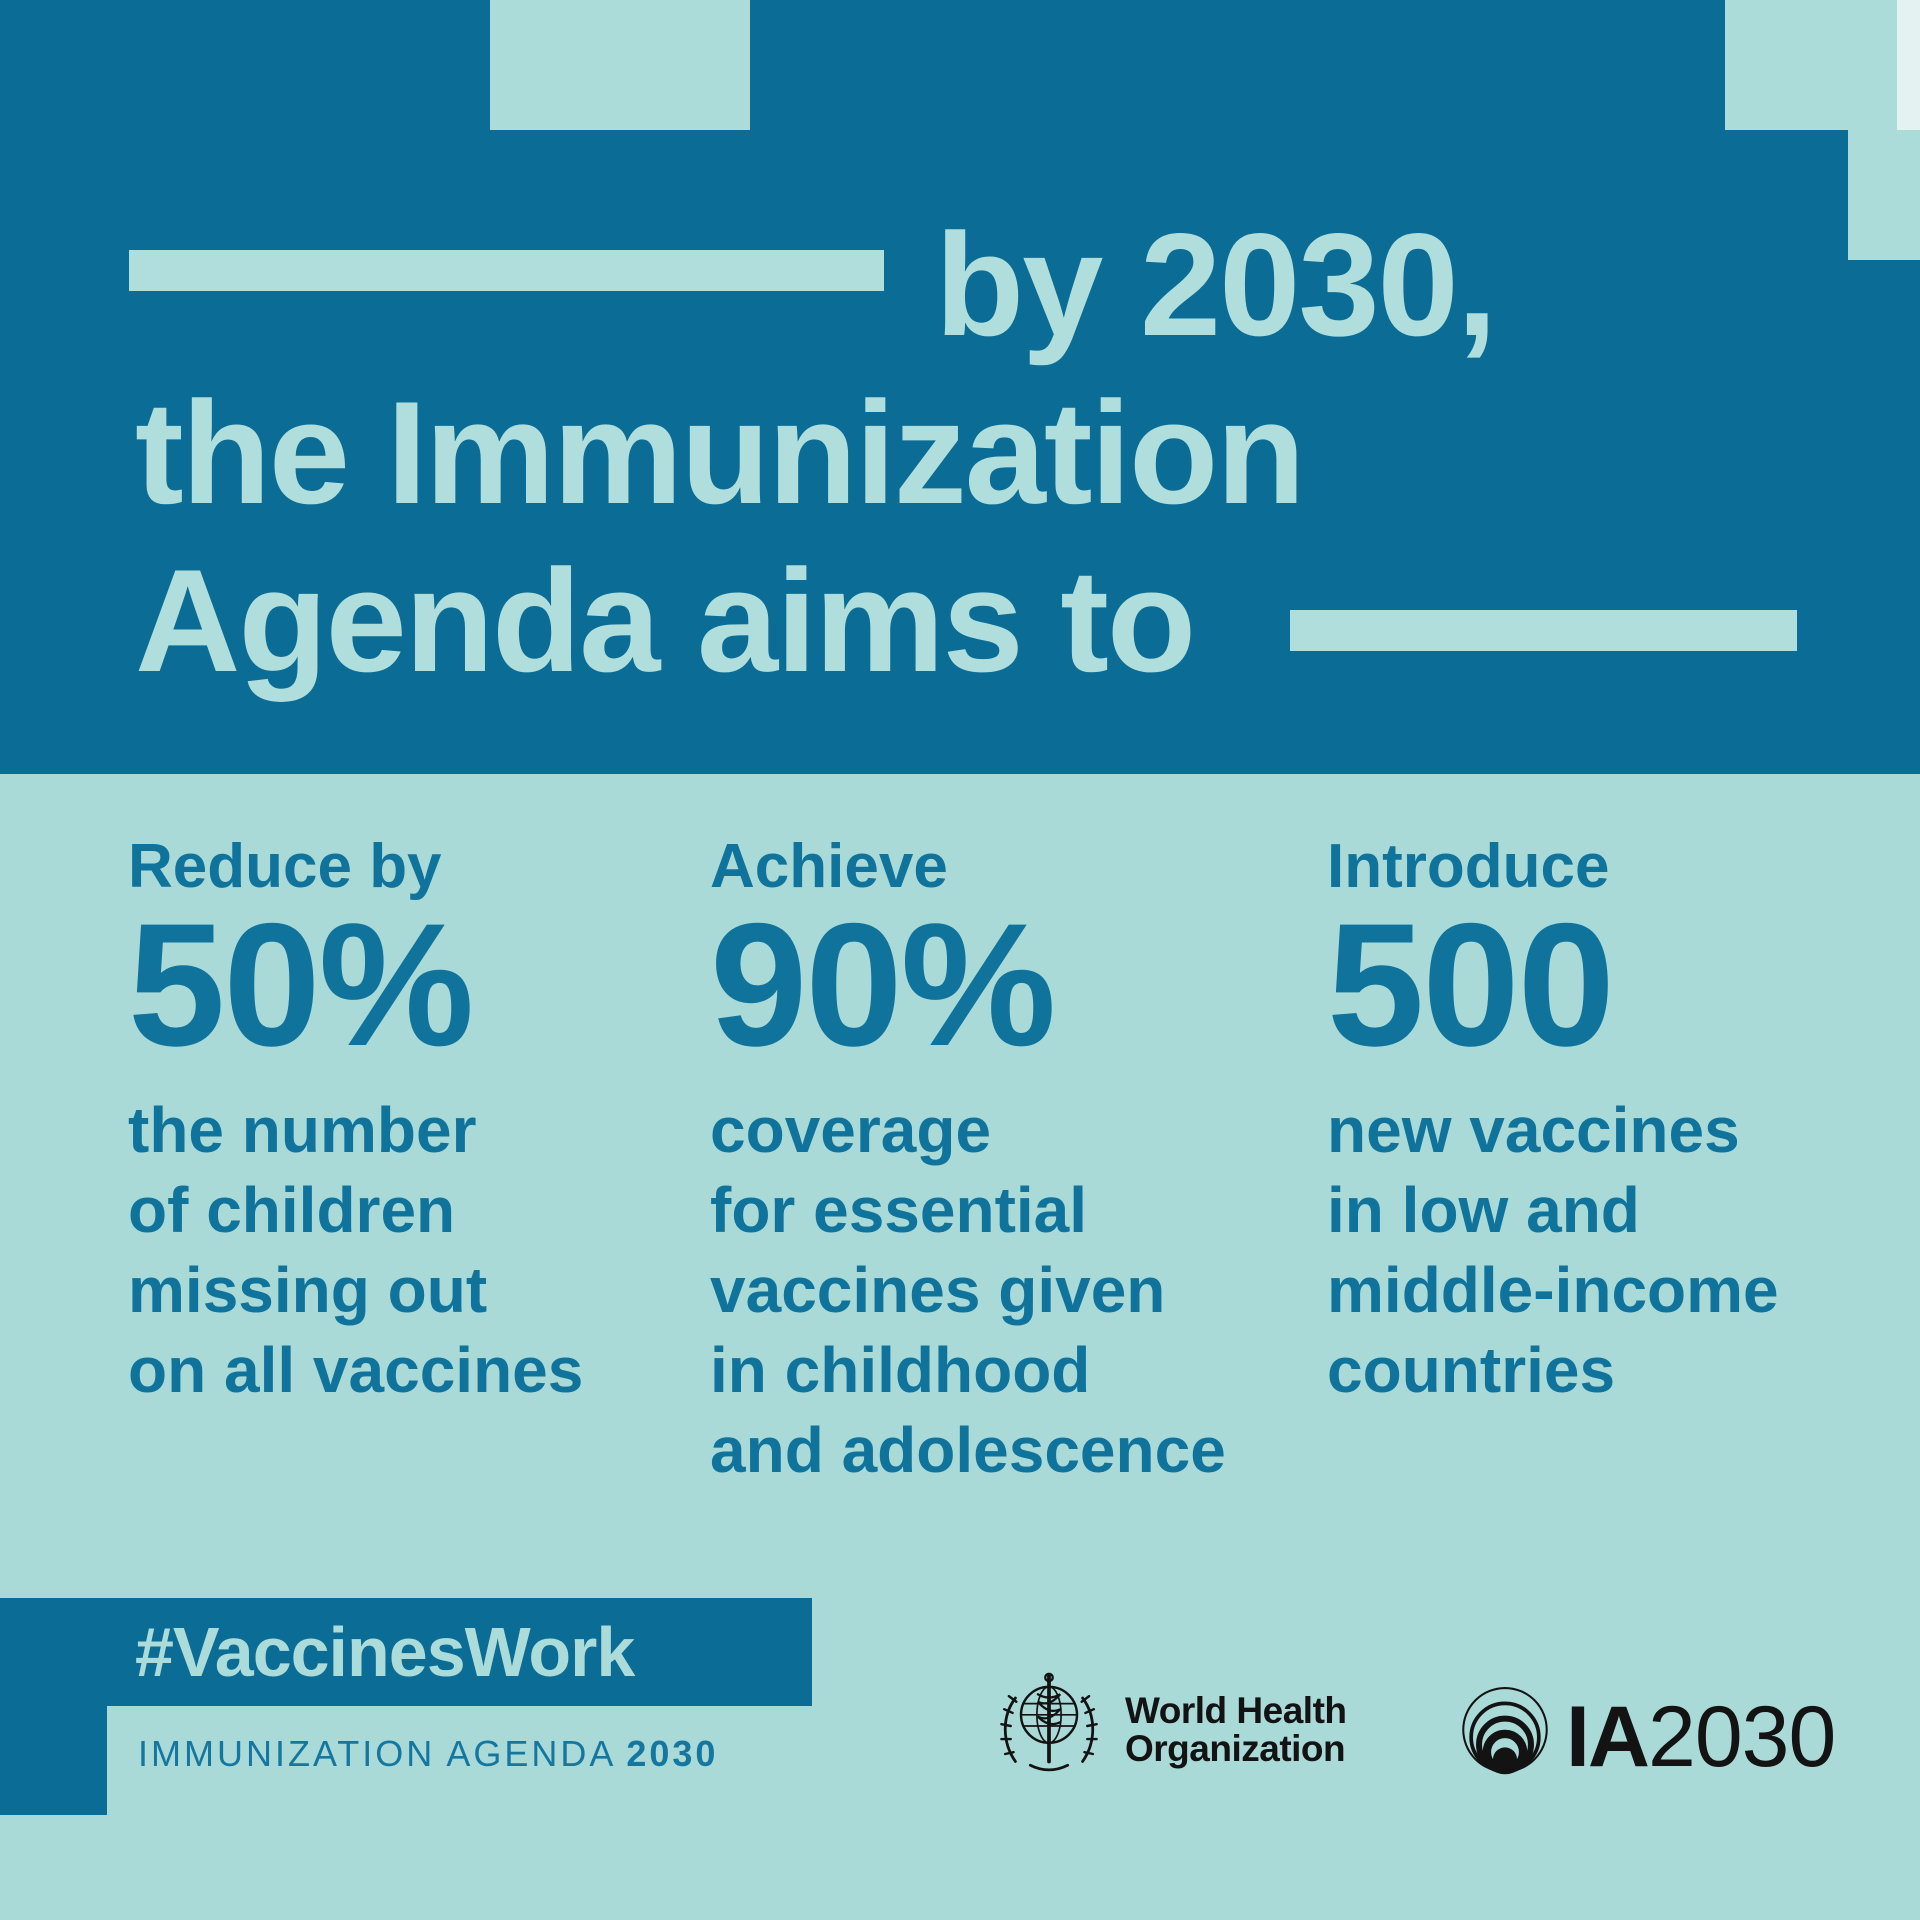 The width and height of the screenshot is (1920, 1920). I want to click on goal-1-label: Reduce by, so click(285, 866).